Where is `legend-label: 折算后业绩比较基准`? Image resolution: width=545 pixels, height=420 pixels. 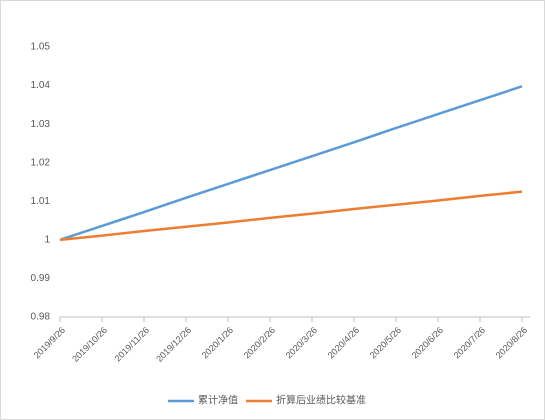 legend-label: 折算后业绩比较基准 is located at coordinates (321, 400).